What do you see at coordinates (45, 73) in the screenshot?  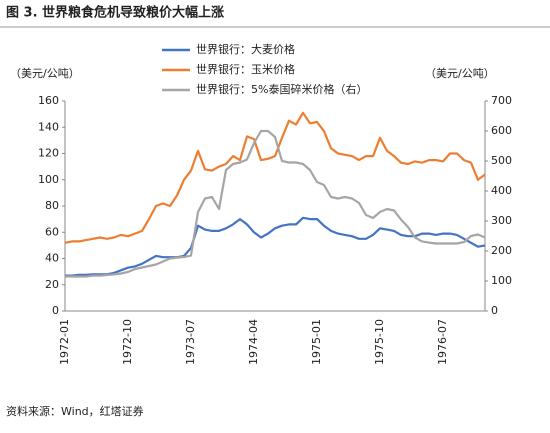 I see `y-axis-label: （美元/公吨）` at bounding box center [45, 73].